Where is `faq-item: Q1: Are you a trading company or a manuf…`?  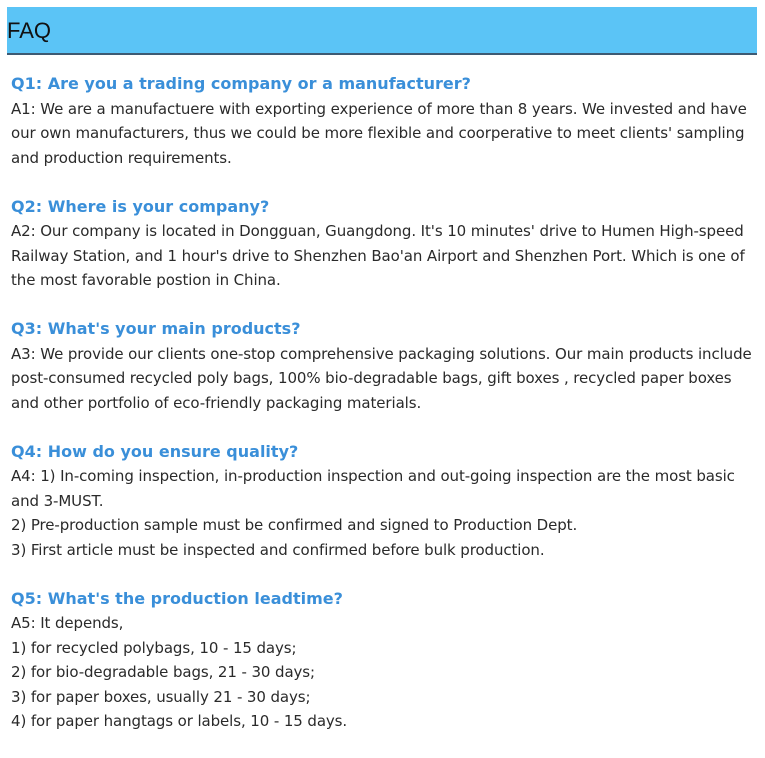
faq-item: Q1: Are you a trading company or a manuf… is located at coordinates (383, 121).